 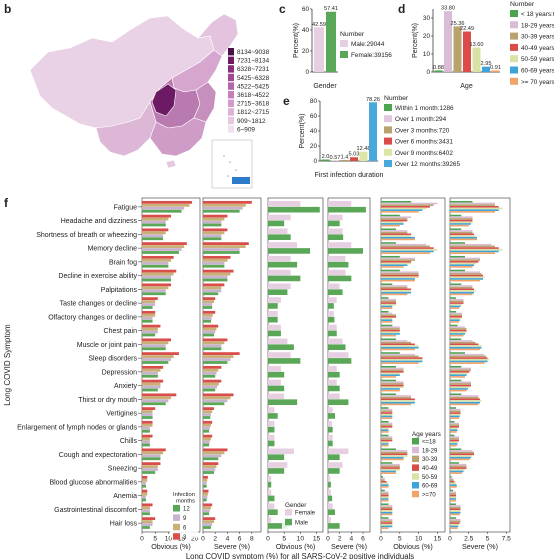 What do you see at coordinates (325, 160) in the screenshot?
I see `bar-within-1-month` at bounding box center [325, 160].